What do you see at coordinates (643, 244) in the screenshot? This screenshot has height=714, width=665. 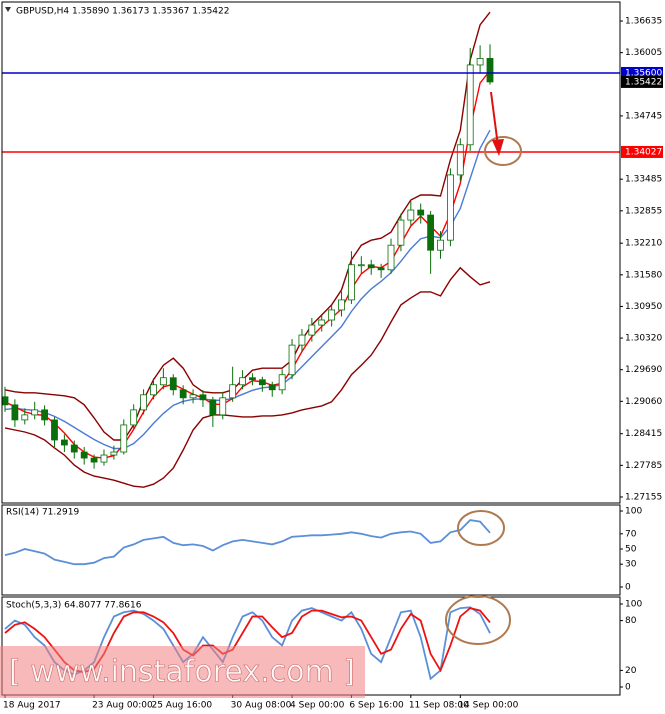 I see `y-tick-label: 1.32210` at bounding box center [643, 244].